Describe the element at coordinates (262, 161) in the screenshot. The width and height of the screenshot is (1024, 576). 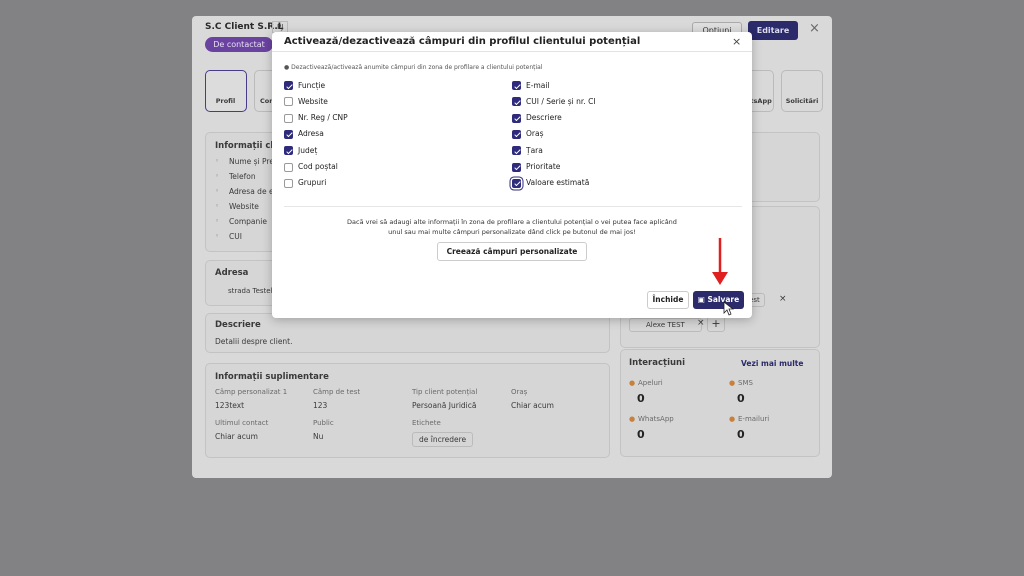
I see `info-row: Nume și Prenume` at that location.